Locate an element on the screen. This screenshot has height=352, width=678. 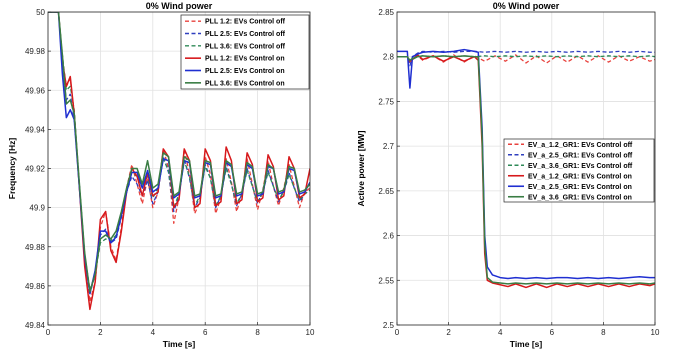
legend-entry-label: EV_a_3.6_GR1: EVs Control off is located at coordinates (580, 166).